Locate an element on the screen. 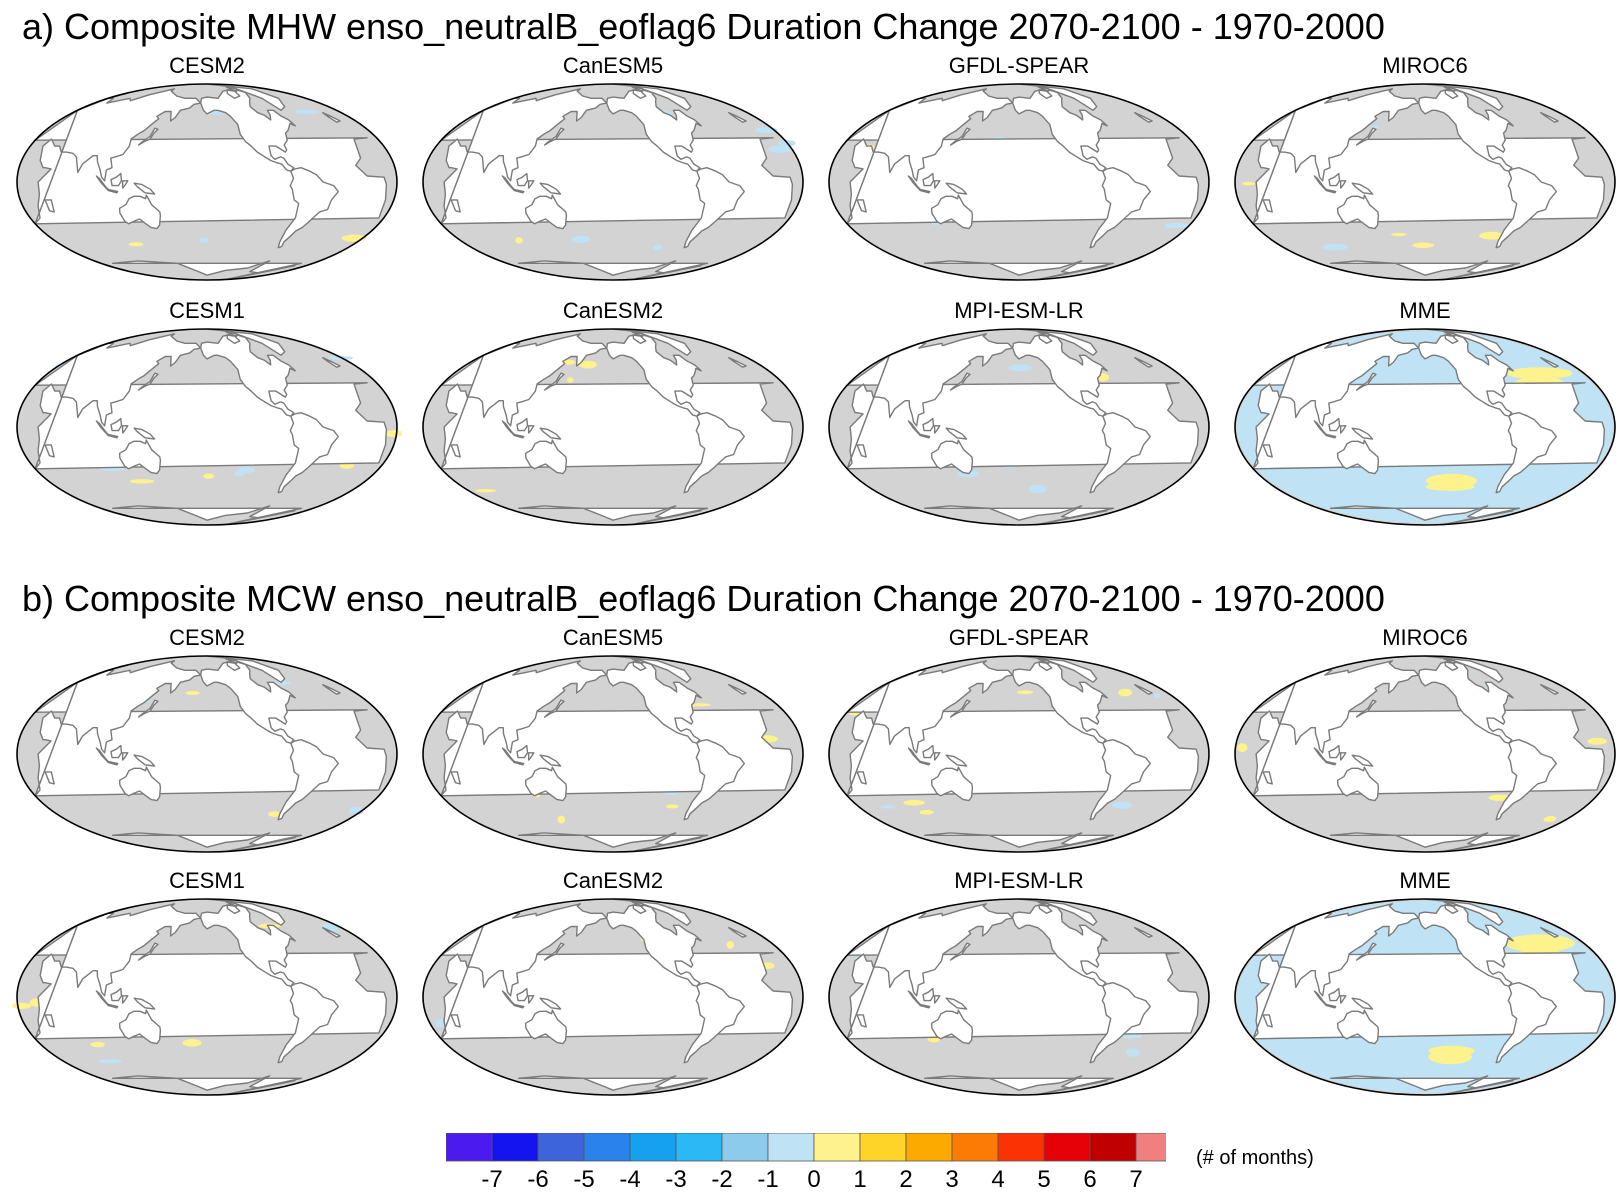 This screenshot has width=1620, height=1199. colorbar-tick-label: 5 is located at coordinates (1043, 1179).